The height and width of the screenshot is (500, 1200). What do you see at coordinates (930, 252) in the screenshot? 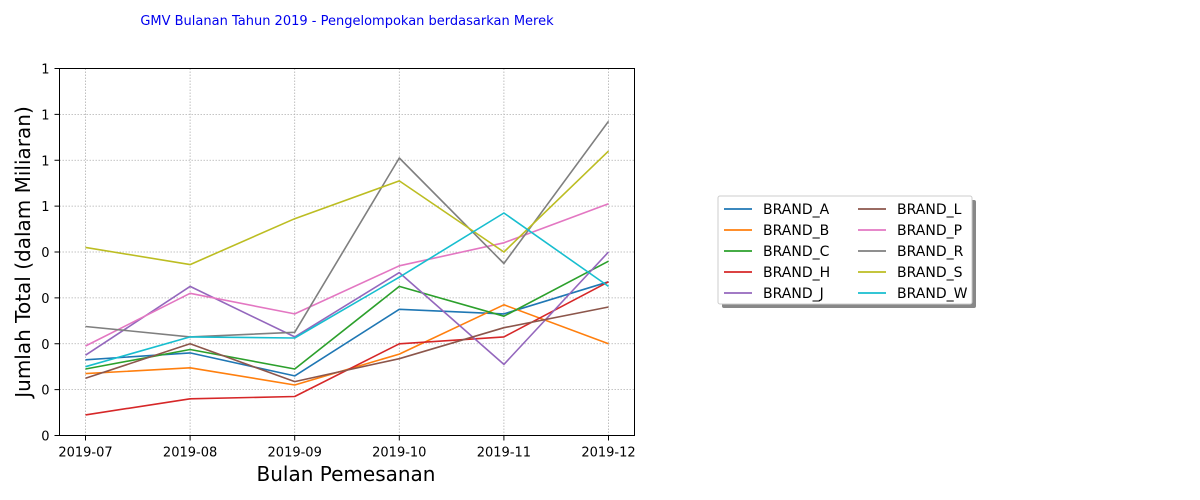
I see `legend-label: BRAND_R` at bounding box center [930, 252].